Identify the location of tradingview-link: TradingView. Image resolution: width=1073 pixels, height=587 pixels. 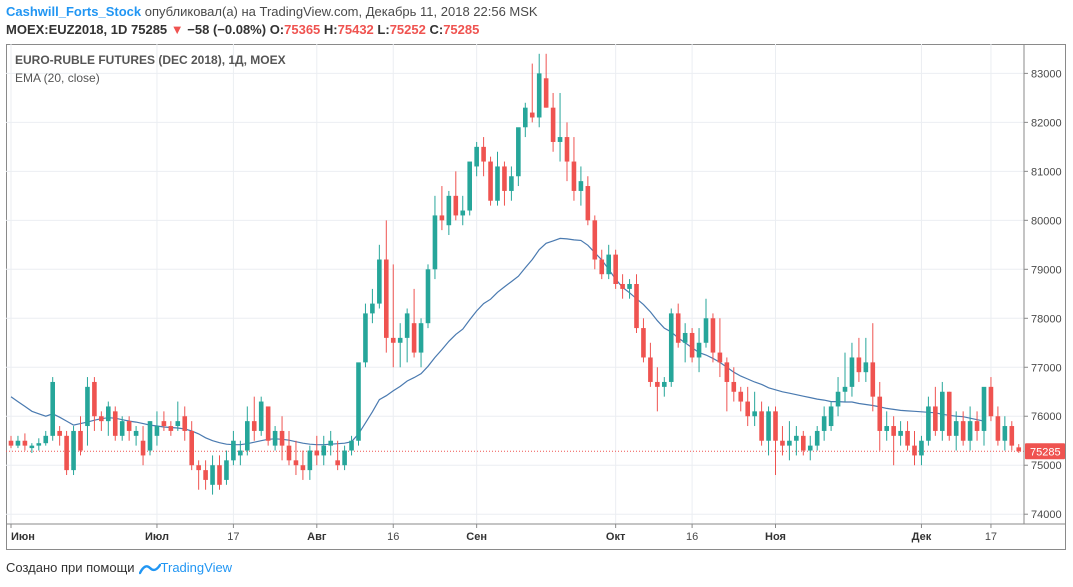
(185, 567).